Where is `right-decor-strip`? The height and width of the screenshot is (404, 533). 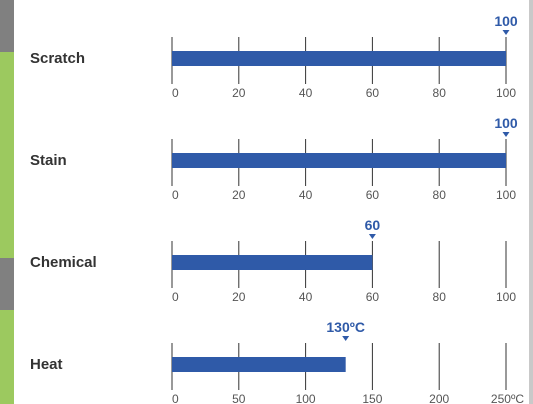 right-decor-strip is located at coordinates (531, 202).